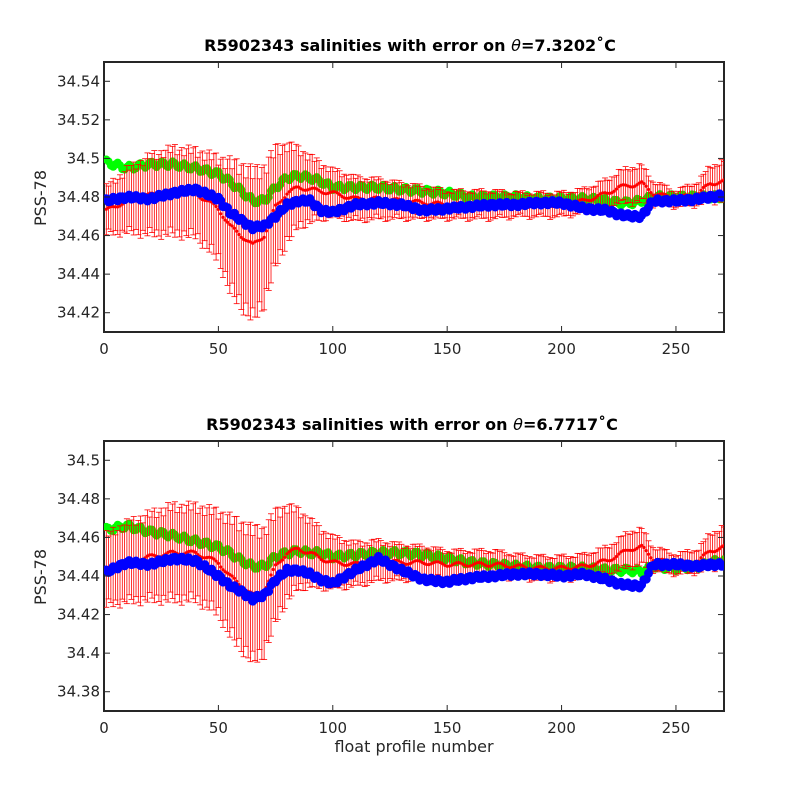 The width and height of the screenshot is (800, 800). Describe the element at coordinates (516, 45) in the screenshot. I see `chart-title-1-theta: θ` at that location.